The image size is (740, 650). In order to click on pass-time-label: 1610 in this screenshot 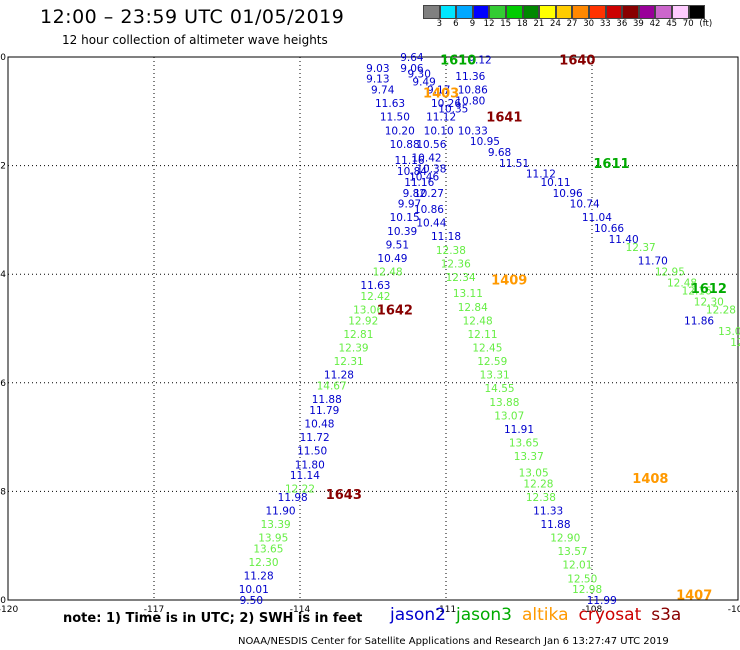, I will do `click(458, 61)`.